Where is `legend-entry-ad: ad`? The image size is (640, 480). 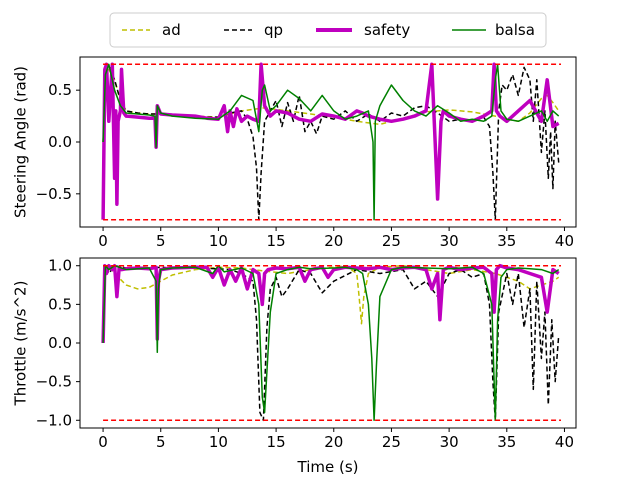 legend-entry-ad: ad is located at coordinates (151, 30).